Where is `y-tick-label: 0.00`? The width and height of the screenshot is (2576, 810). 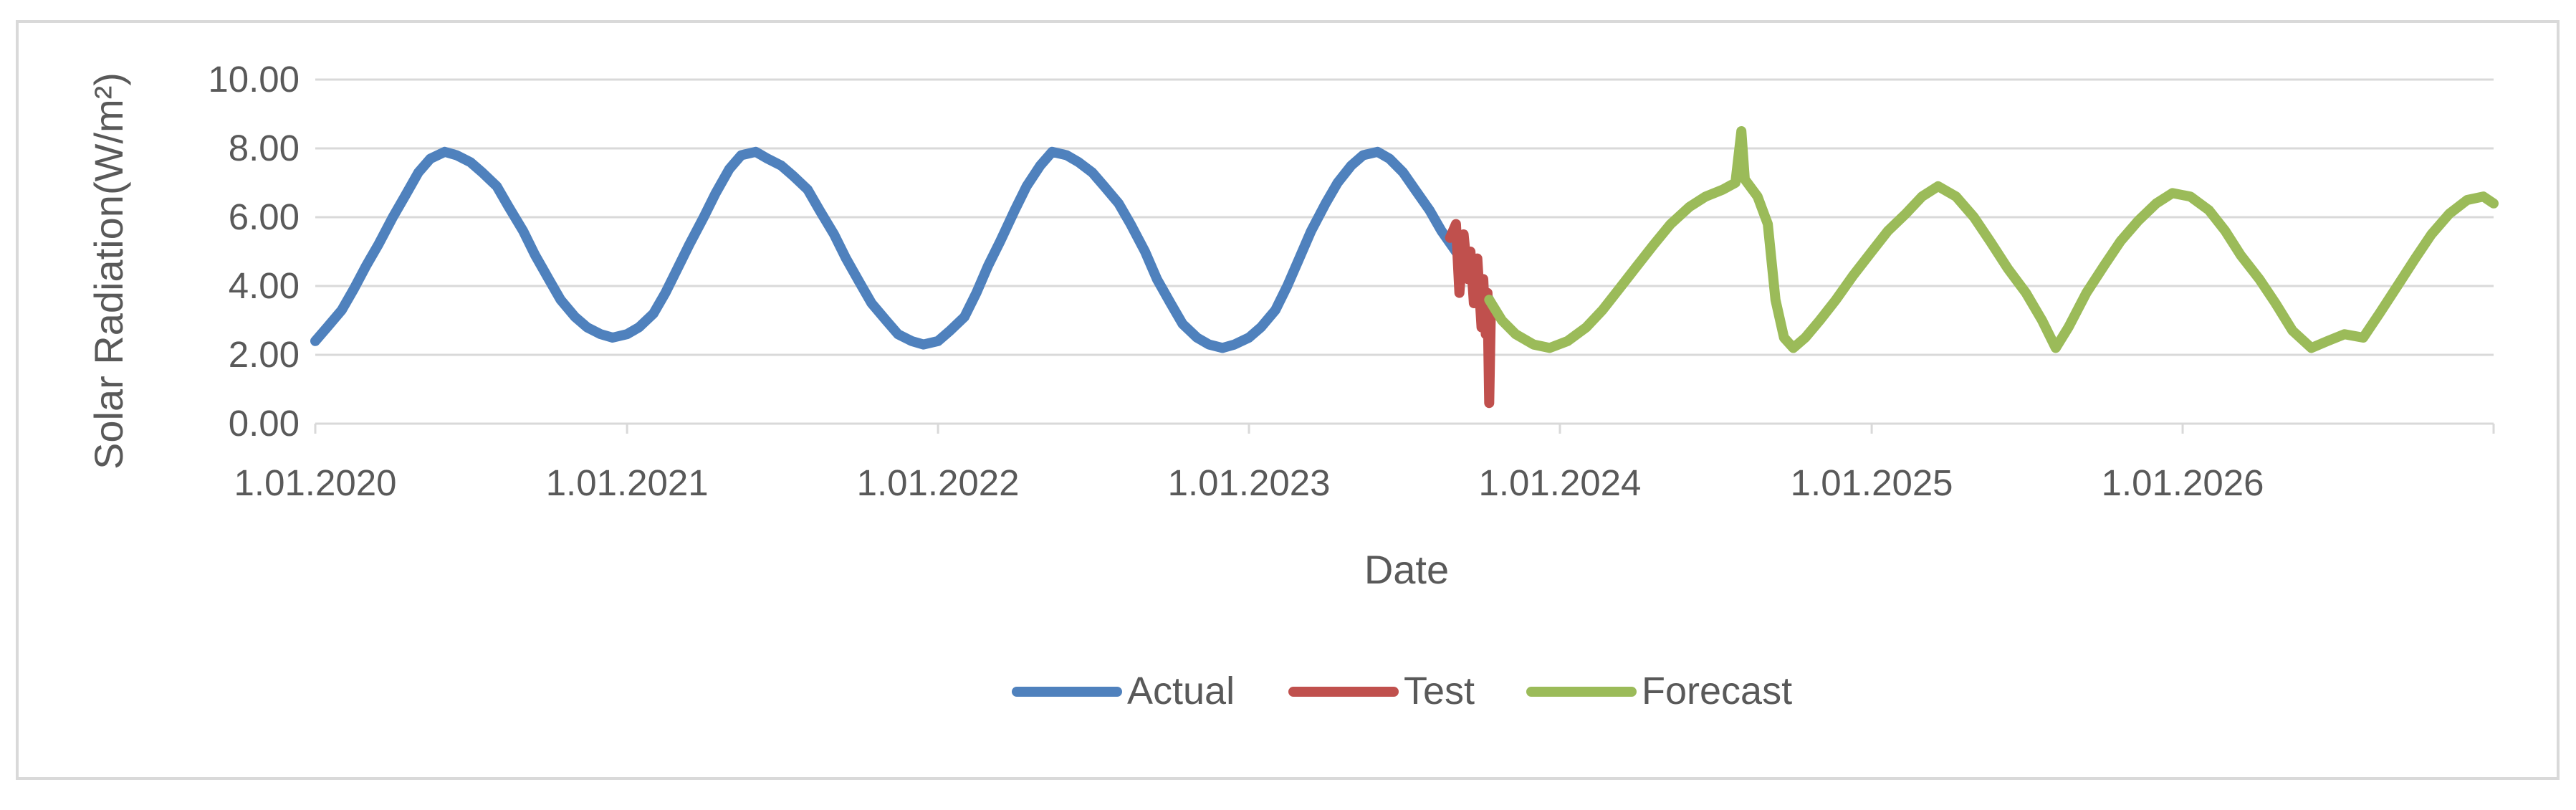
y-tick-label: 0.00 is located at coordinates (264, 423).